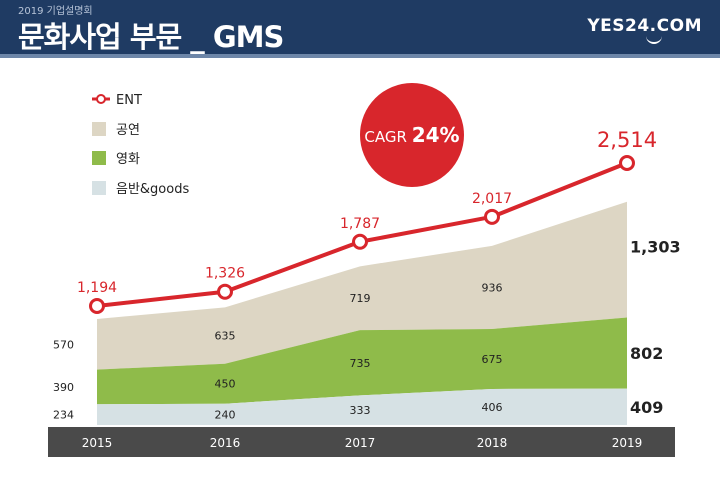  Describe the element at coordinates (63, 344) in the screenshot. I see `performance-value-label: 570` at that location.